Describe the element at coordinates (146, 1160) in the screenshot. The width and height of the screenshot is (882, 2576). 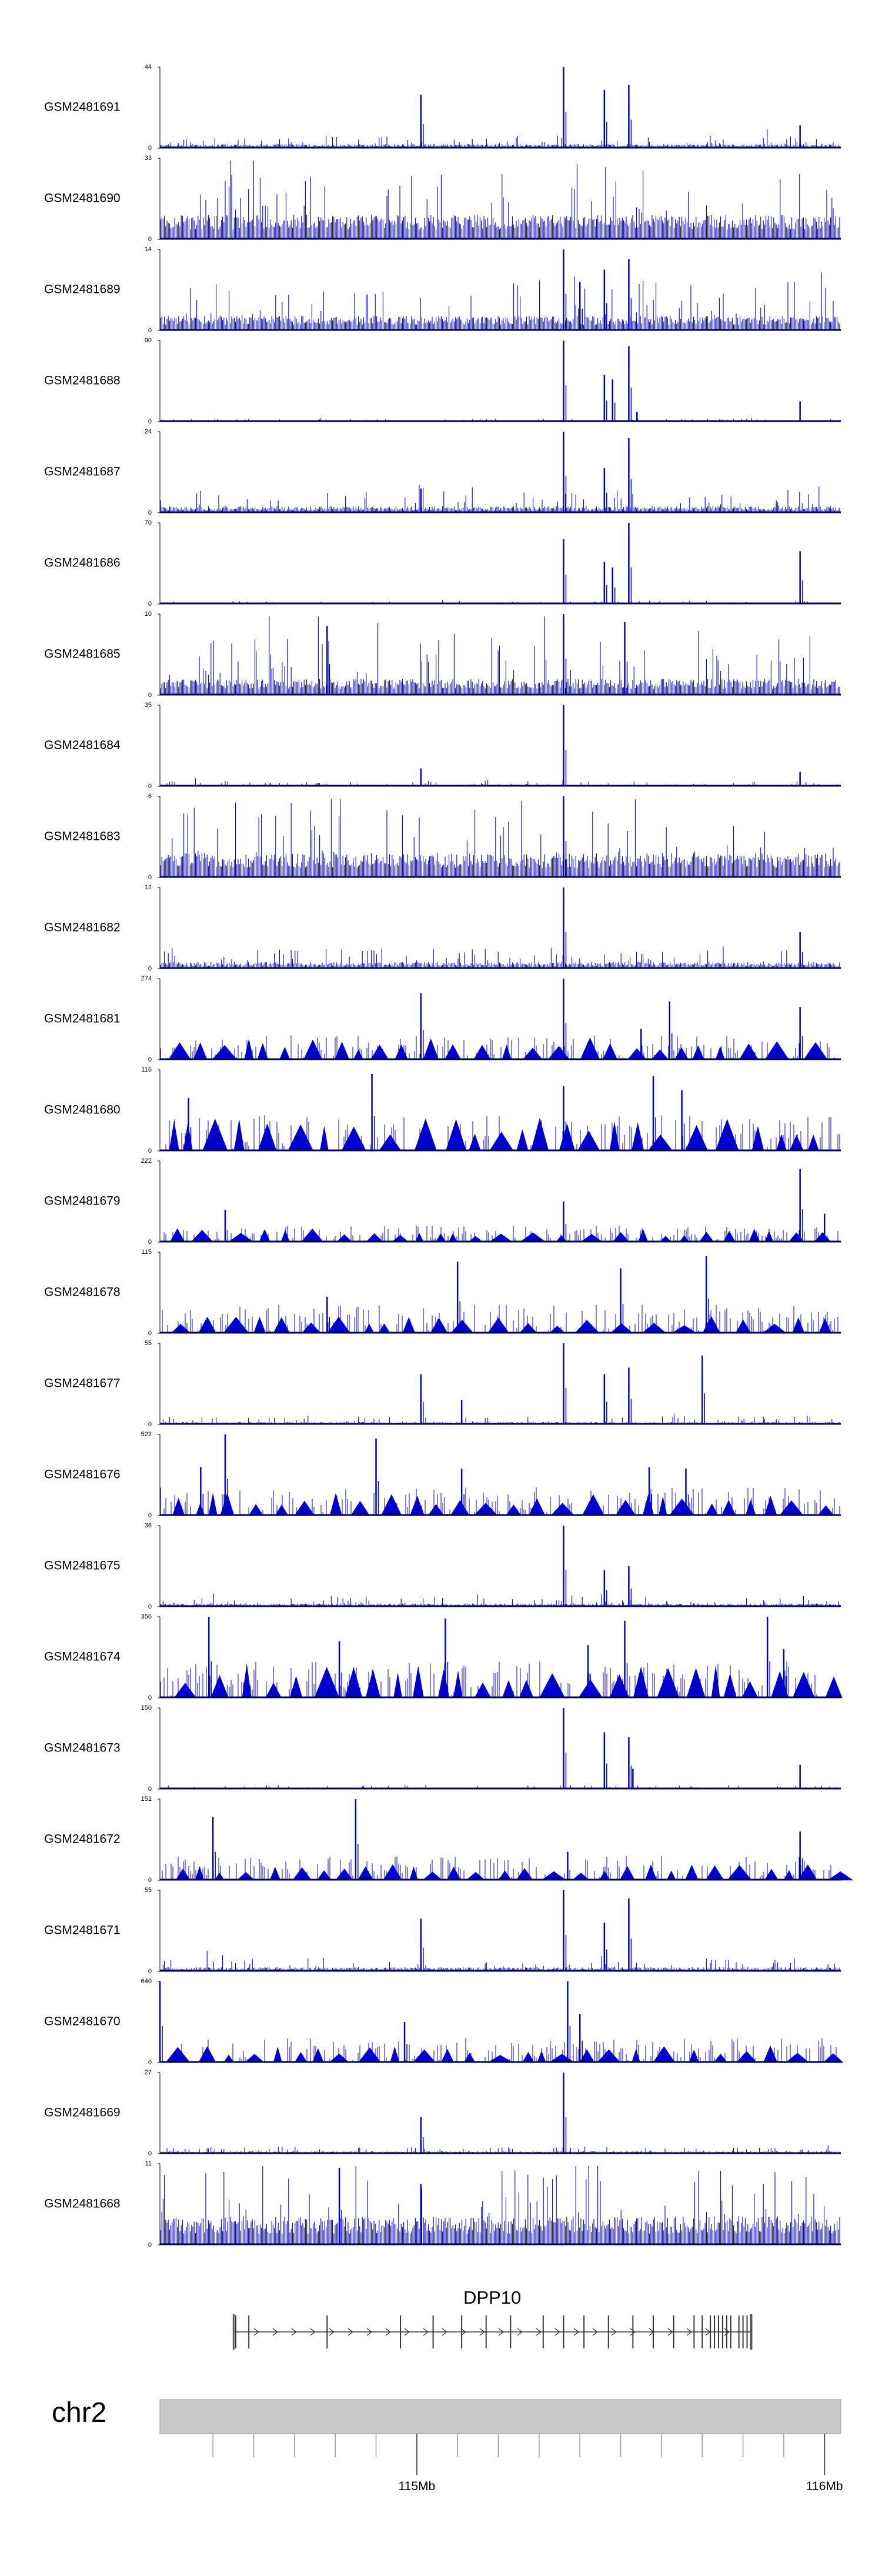
I see `y-max-label: 222` at that location.